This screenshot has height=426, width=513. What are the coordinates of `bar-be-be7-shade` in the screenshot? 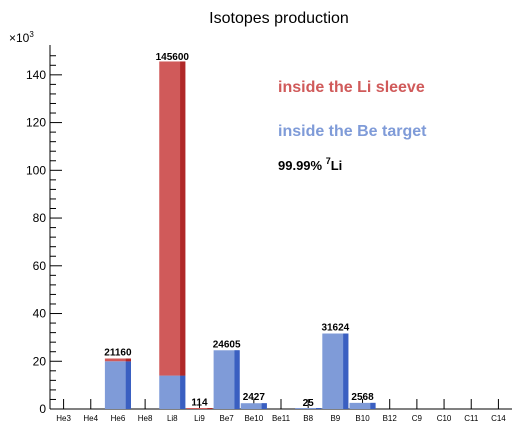 It's located at (237, 379).